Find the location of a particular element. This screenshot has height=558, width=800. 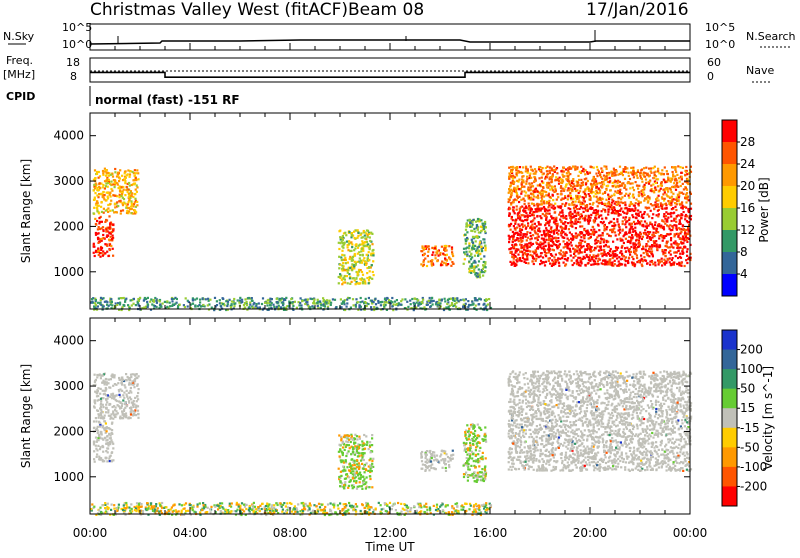

noise-right-tick-top: 10^5 is located at coordinates (720, 27).